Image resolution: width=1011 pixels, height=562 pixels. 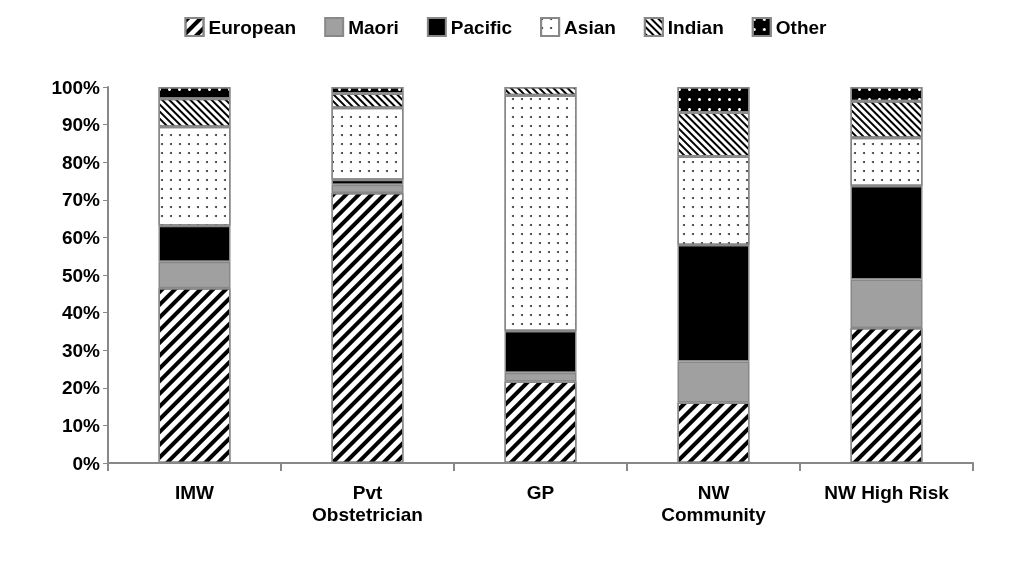 I want to click on x-tick-label: IMW, so click(x=194, y=492).